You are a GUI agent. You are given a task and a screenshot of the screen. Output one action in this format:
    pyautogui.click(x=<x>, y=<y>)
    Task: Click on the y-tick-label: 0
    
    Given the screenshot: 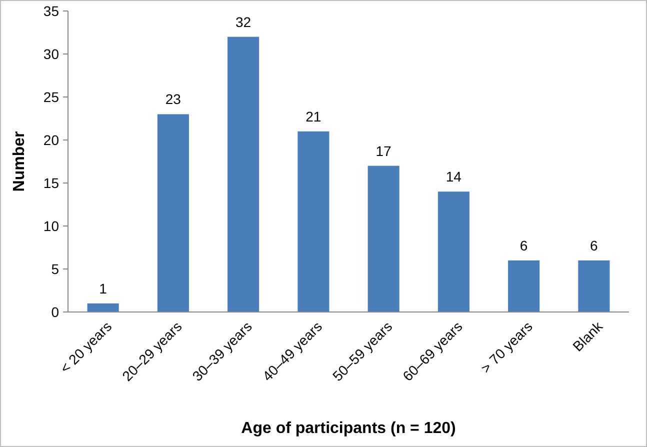 What is the action you would take?
    pyautogui.click(x=55, y=312)
    